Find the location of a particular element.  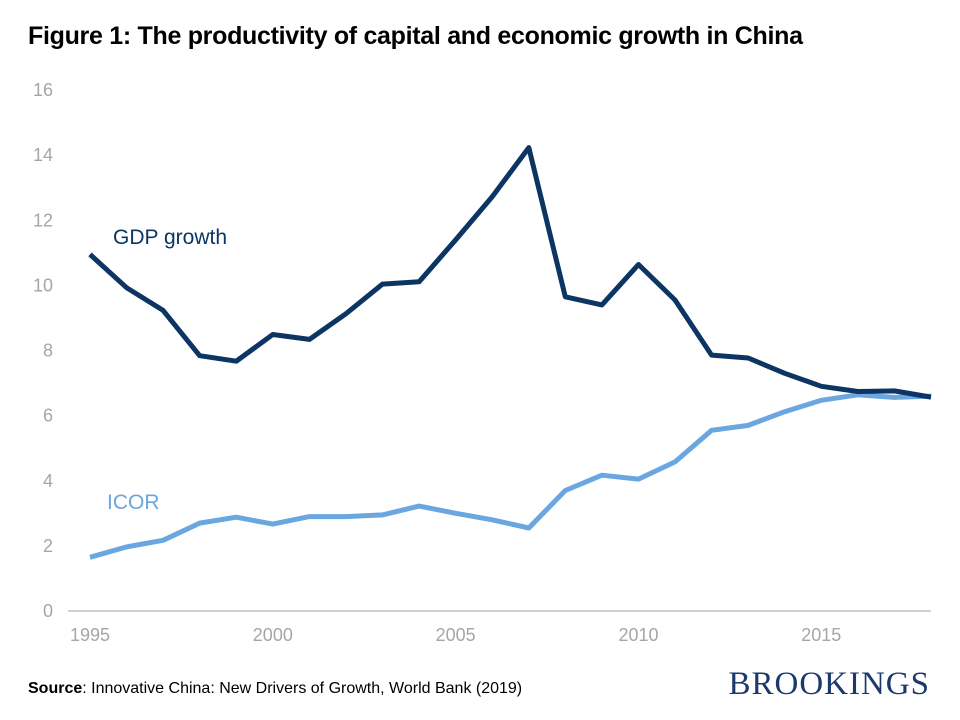

x-tick-label: 1995 is located at coordinates (90, 635).